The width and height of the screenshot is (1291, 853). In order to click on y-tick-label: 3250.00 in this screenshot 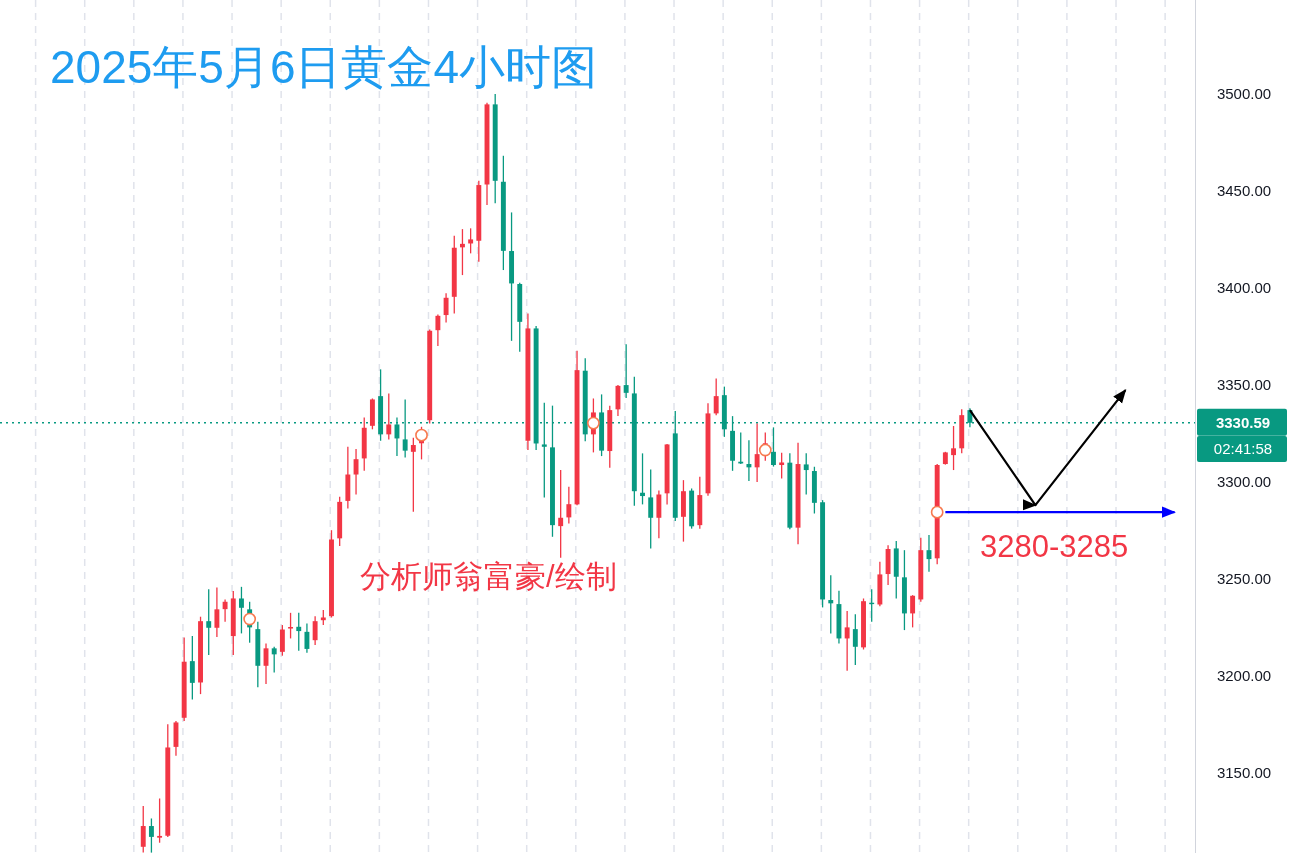, I will do `click(1244, 579)`.